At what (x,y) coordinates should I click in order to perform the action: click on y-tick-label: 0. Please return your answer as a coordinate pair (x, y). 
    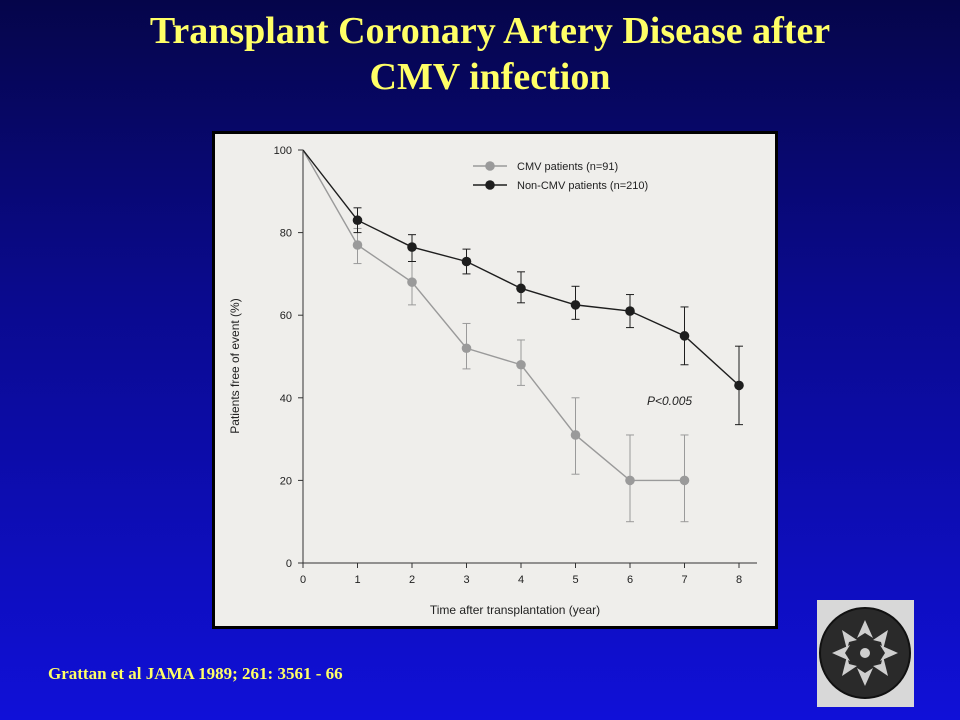
    Looking at the image, I should click on (289, 564).